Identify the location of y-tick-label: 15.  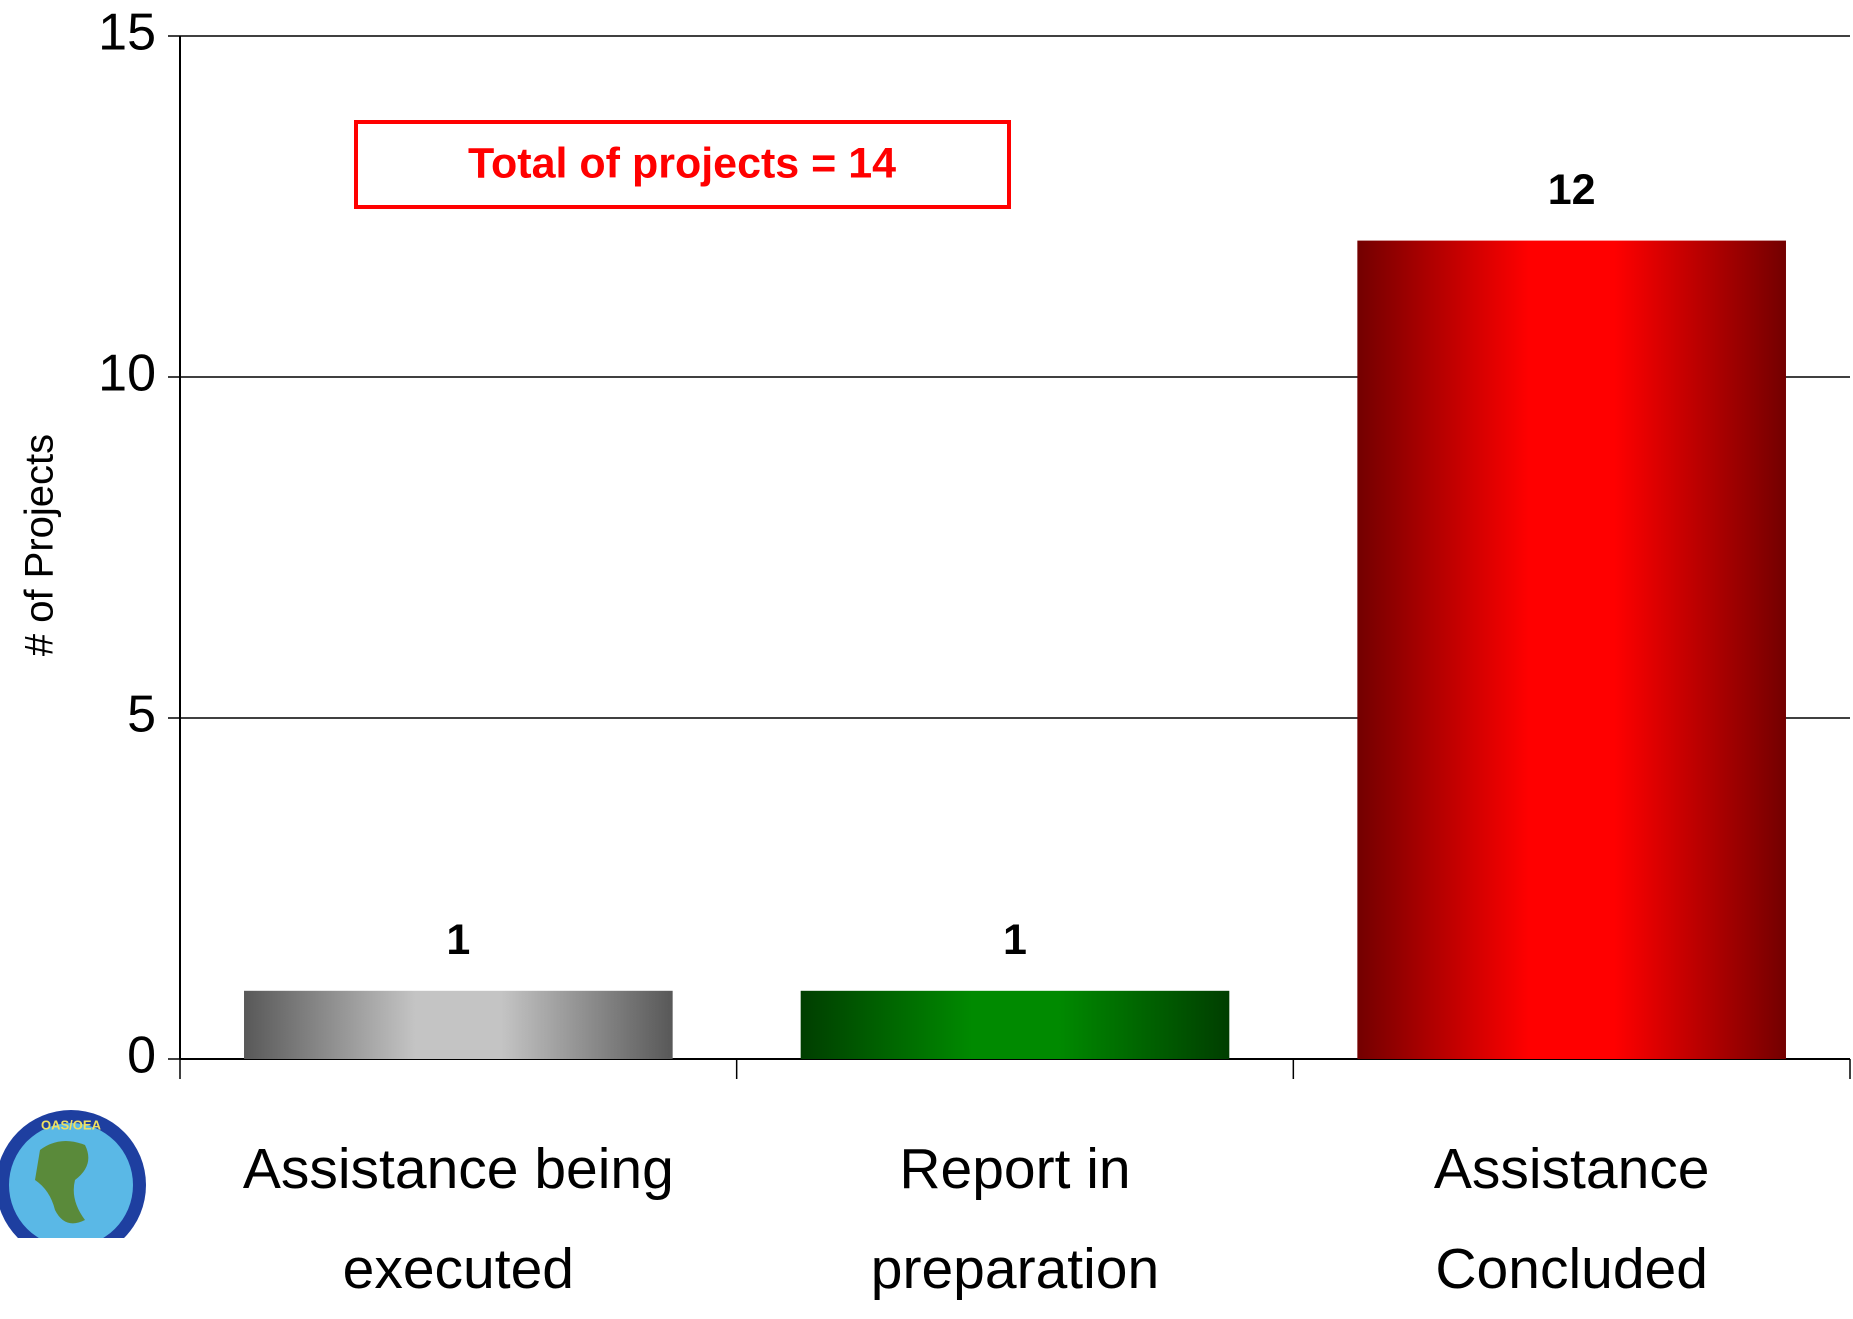
(127, 33).